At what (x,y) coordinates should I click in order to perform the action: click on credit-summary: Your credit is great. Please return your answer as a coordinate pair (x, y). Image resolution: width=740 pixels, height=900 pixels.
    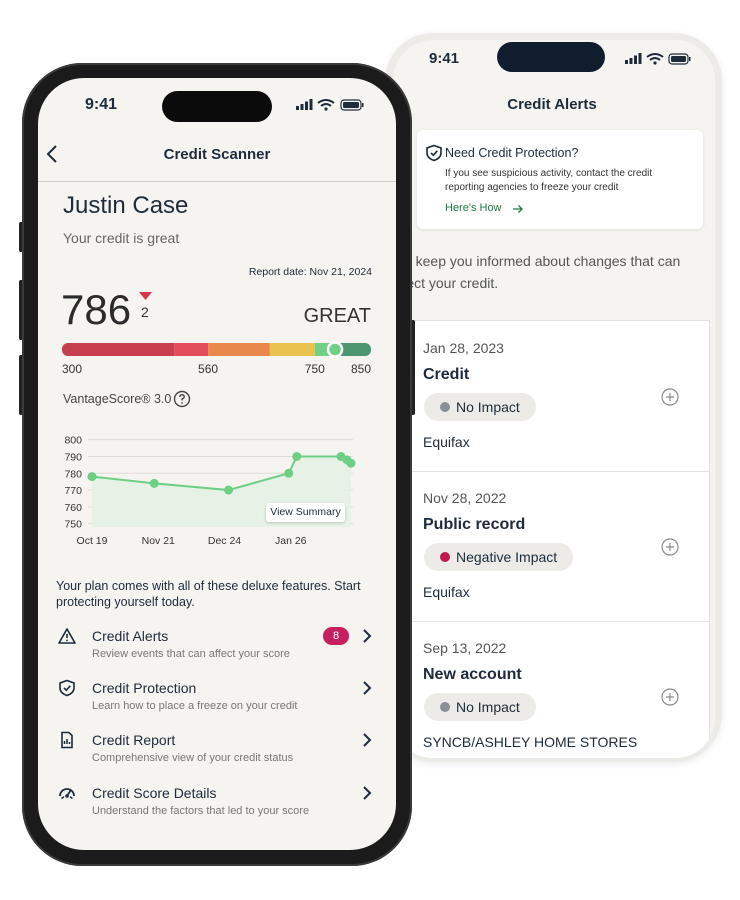
    Looking at the image, I should click on (121, 238).